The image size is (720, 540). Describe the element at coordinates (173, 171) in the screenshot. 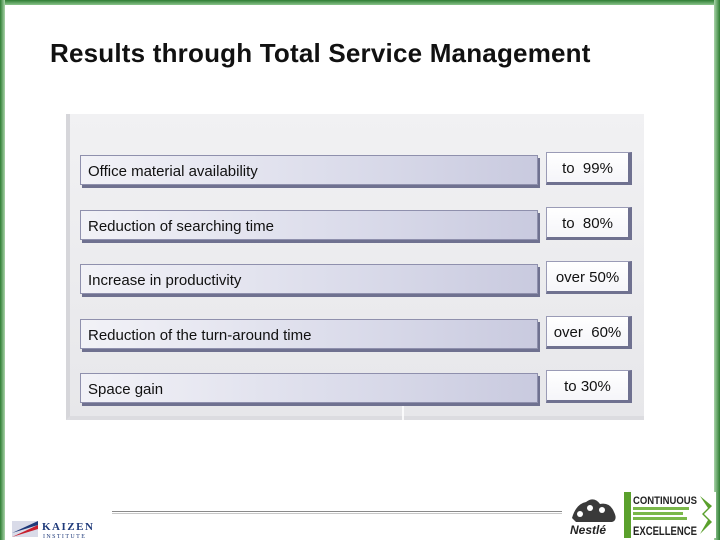

I see `result-label: Office material availability` at that location.